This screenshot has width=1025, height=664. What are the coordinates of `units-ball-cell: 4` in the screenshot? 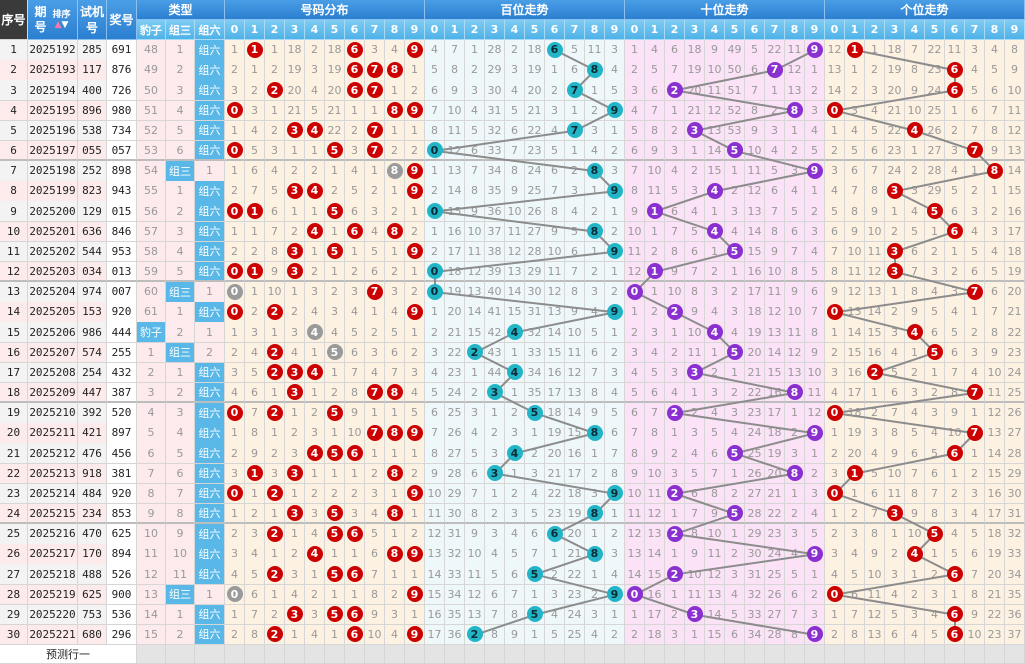 It's located at (915, 332).